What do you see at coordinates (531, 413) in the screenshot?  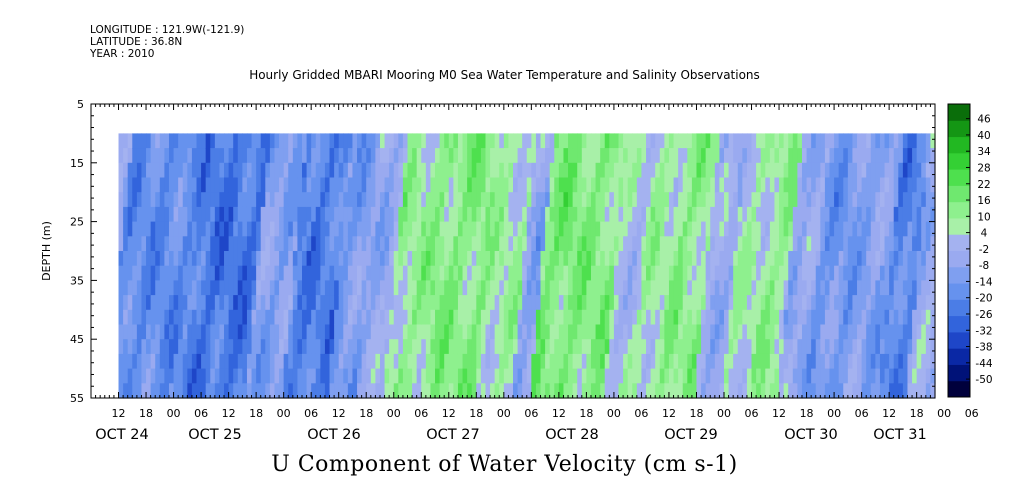 I see `x-hour-tick-label: 06` at bounding box center [531, 413].